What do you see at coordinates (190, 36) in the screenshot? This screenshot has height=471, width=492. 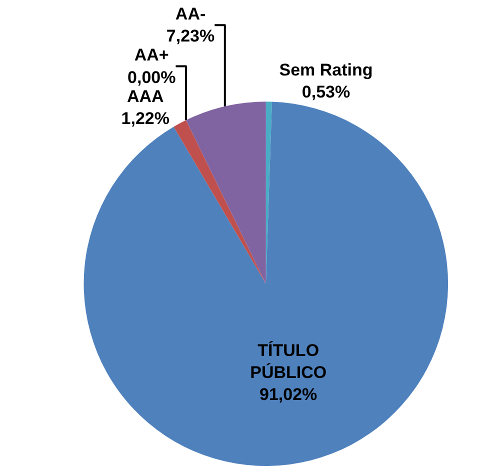 I see `data-label: 7,23%` at bounding box center [190, 36].